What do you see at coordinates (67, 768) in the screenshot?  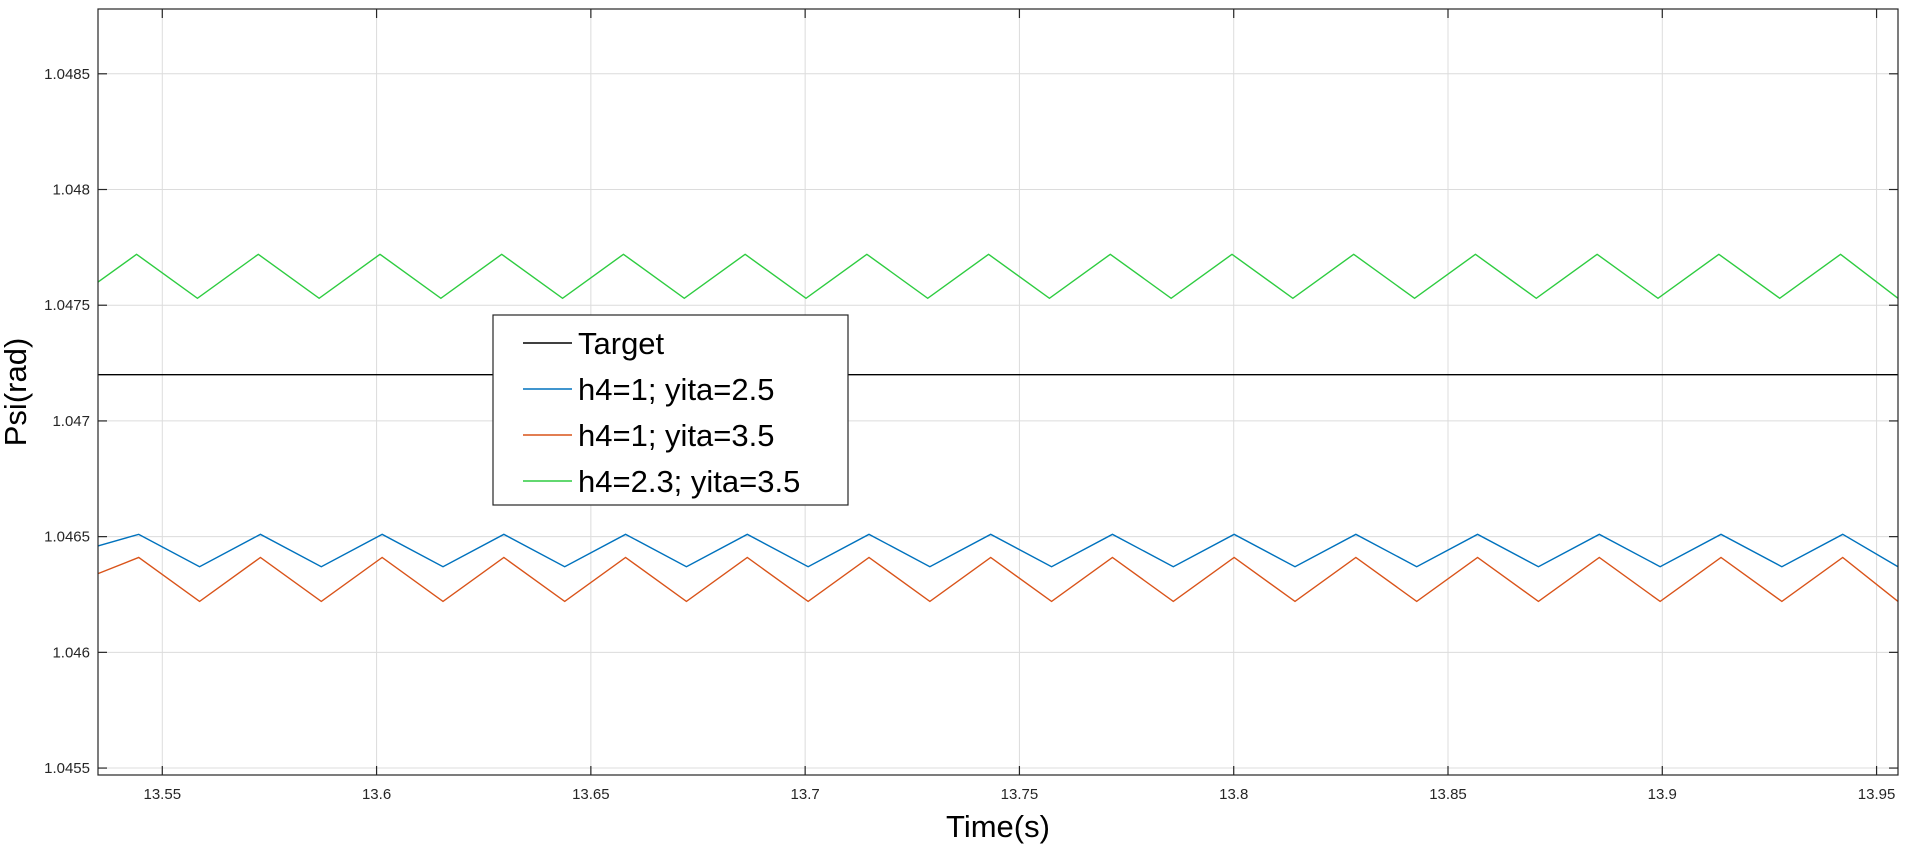 I see `y-tick-label: 1.0455` at bounding box center [67, 768].